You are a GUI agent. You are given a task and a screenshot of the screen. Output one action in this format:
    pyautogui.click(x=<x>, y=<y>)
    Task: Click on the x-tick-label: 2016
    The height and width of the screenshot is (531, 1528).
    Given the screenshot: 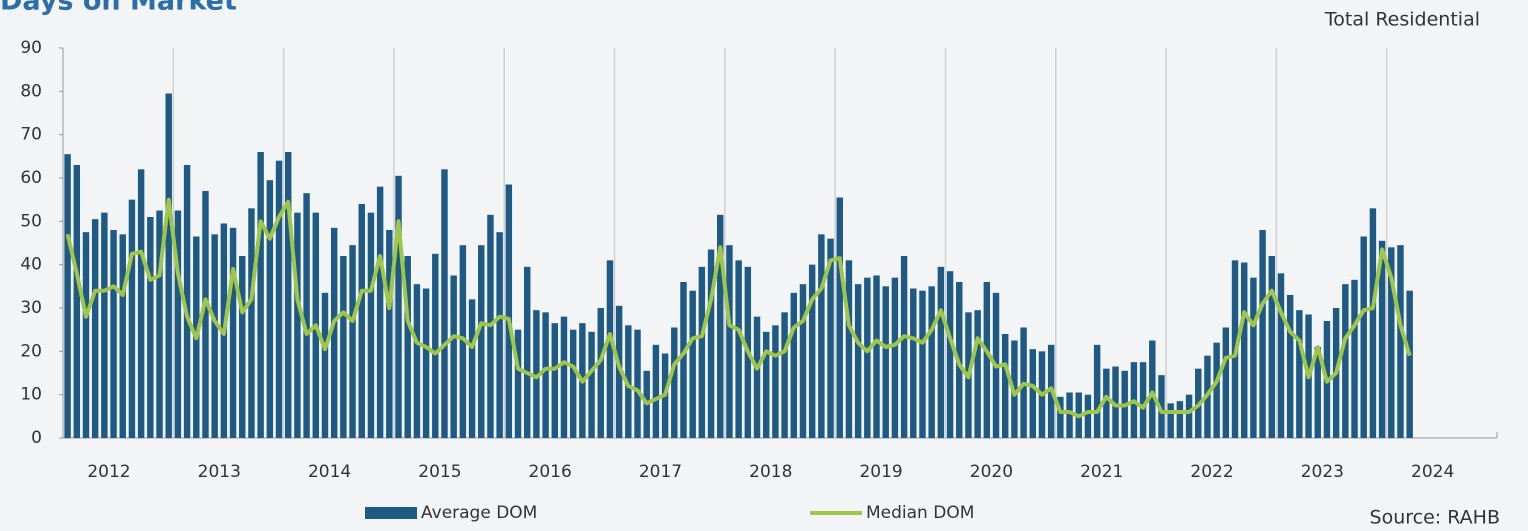 What is the action you would take?
    pyautogui.click(x=550, y=472)
    